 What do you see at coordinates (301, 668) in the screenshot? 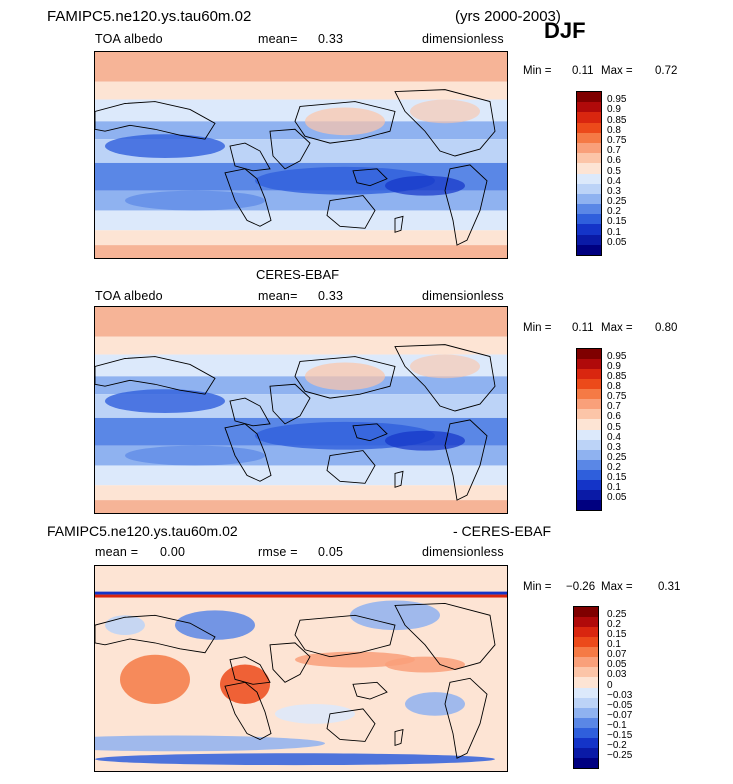
I see `map-difference` at bounding box center [301, 668].